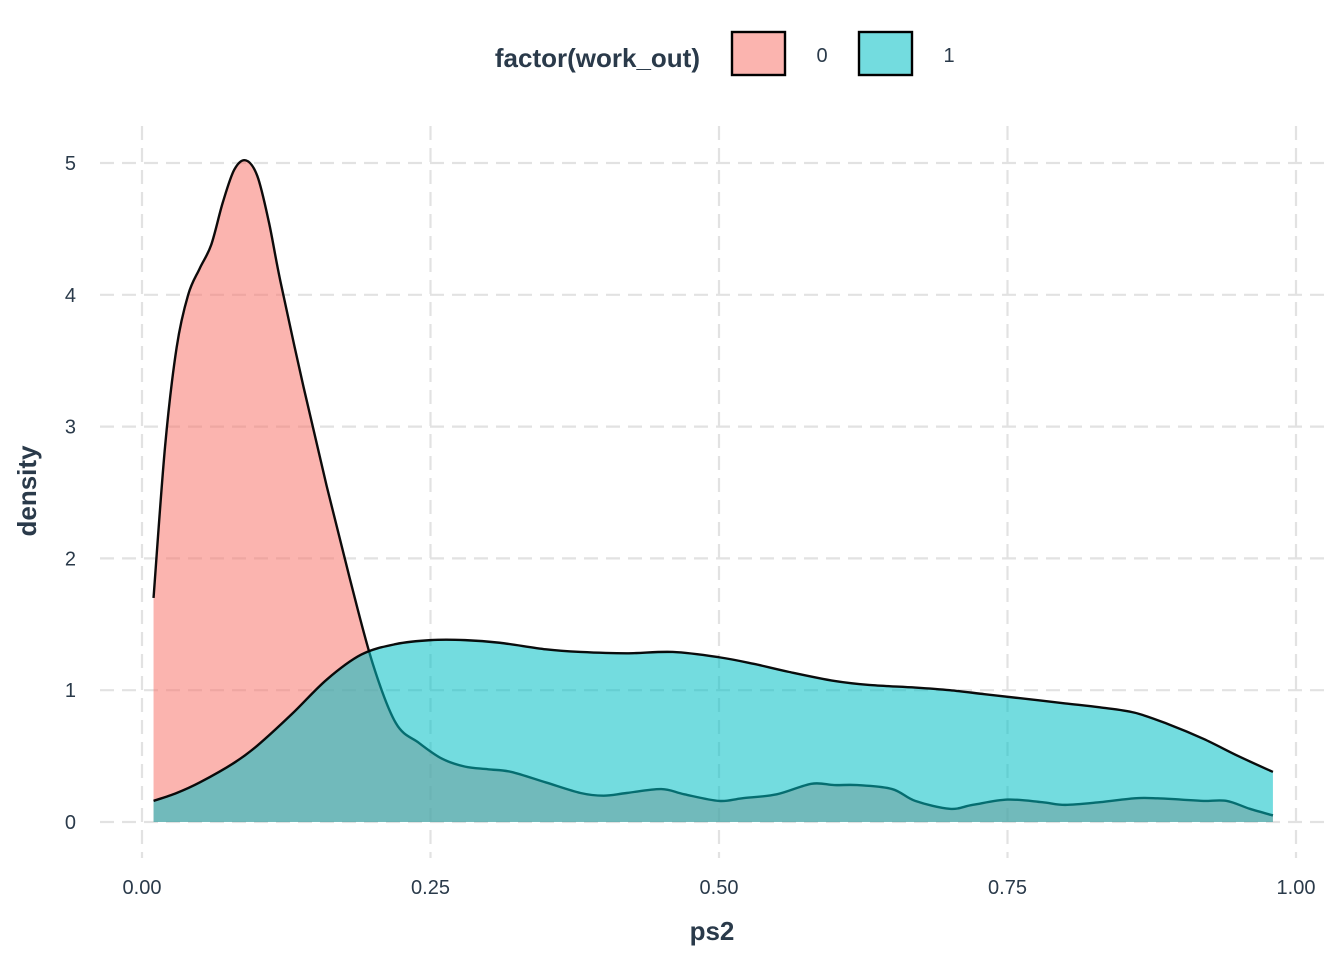  What do you see at coordinates (725, 53) in the screenshot?
I see `legend: factor(work_out) 0 1` at bounding box center [725, 53].